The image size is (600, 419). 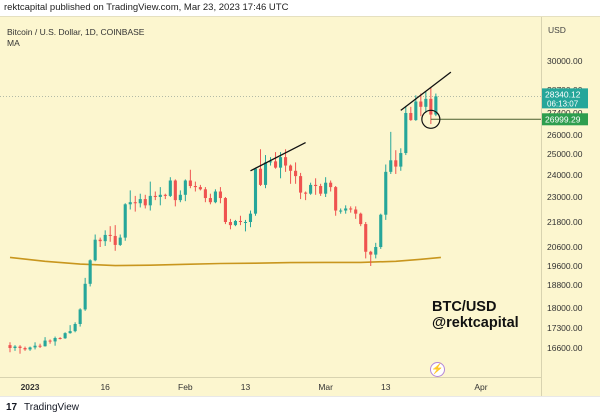 What do you see at coordinates (13, 43) in the screenshot?
I see `ma-legend: MA` at bounding box center [13, 43].